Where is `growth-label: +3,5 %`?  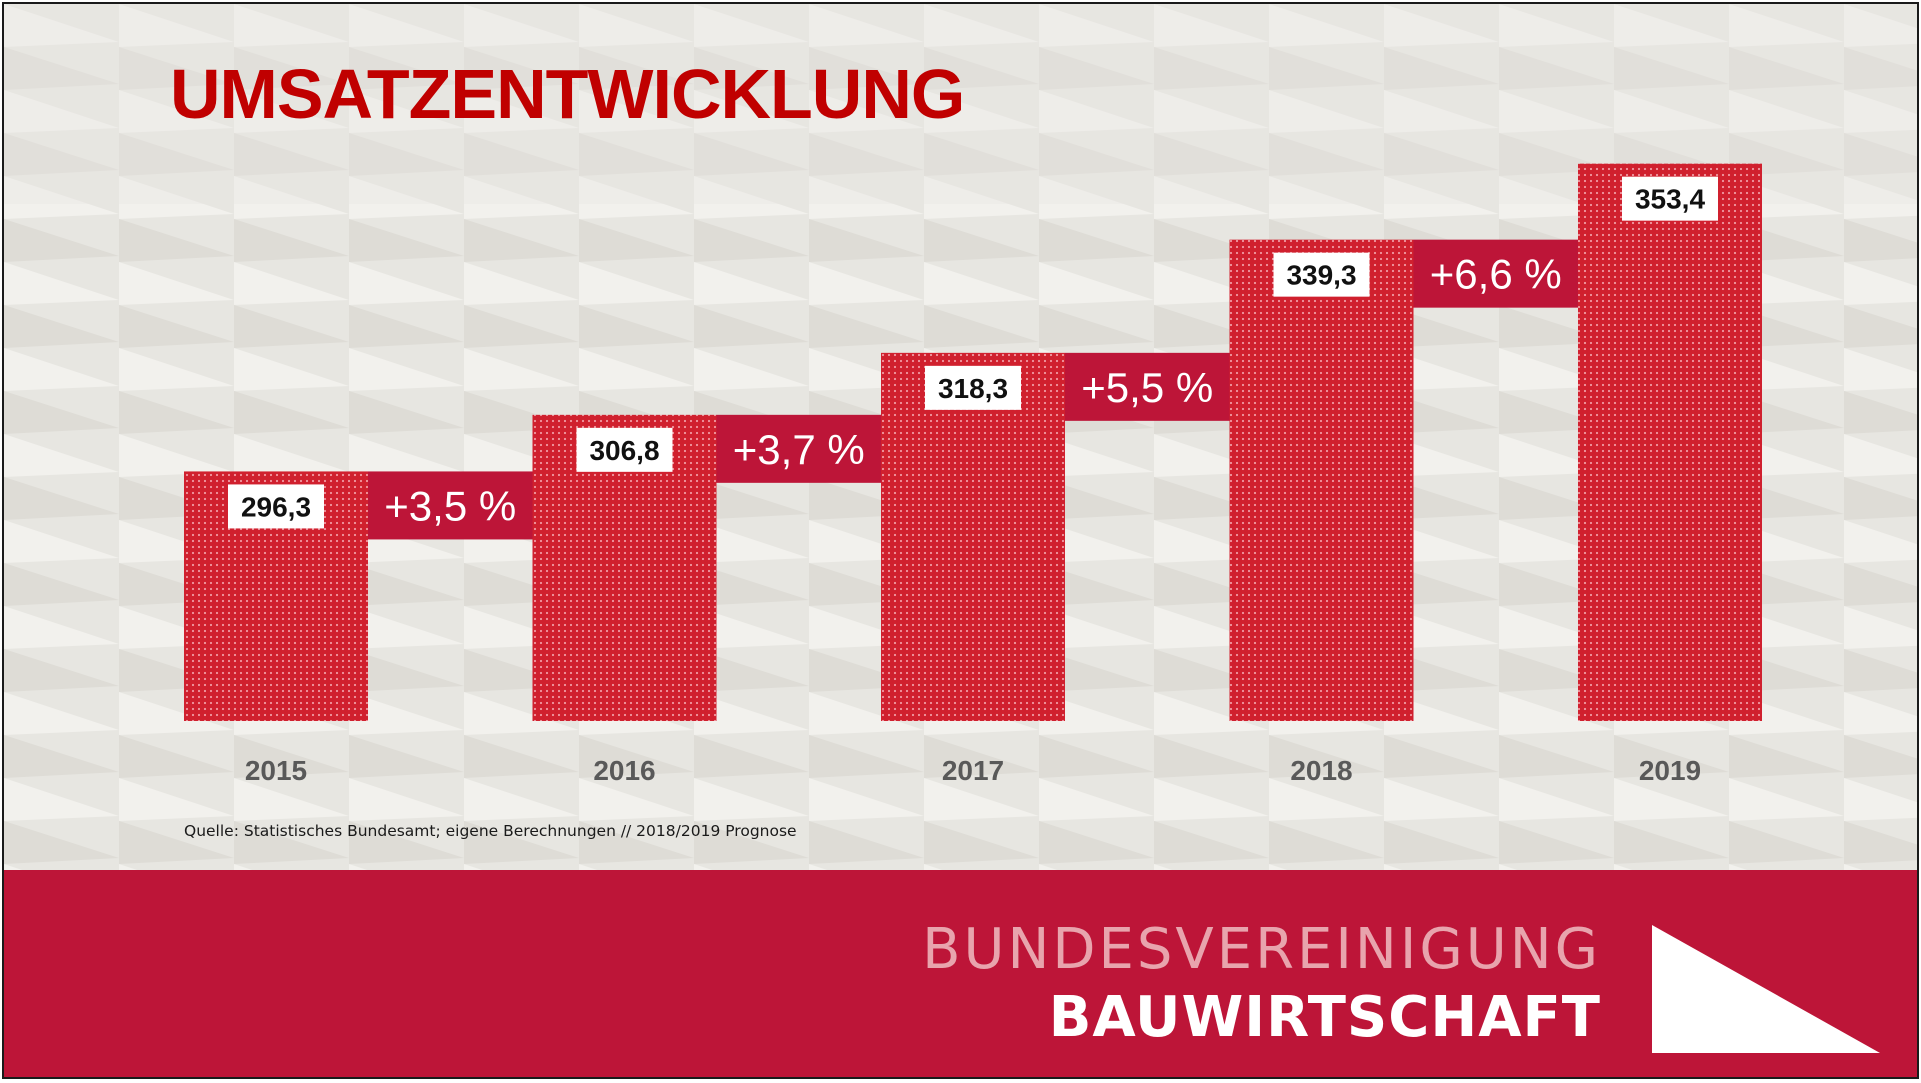 growth-label: +3,5 % is located at coordinates (450, 505).